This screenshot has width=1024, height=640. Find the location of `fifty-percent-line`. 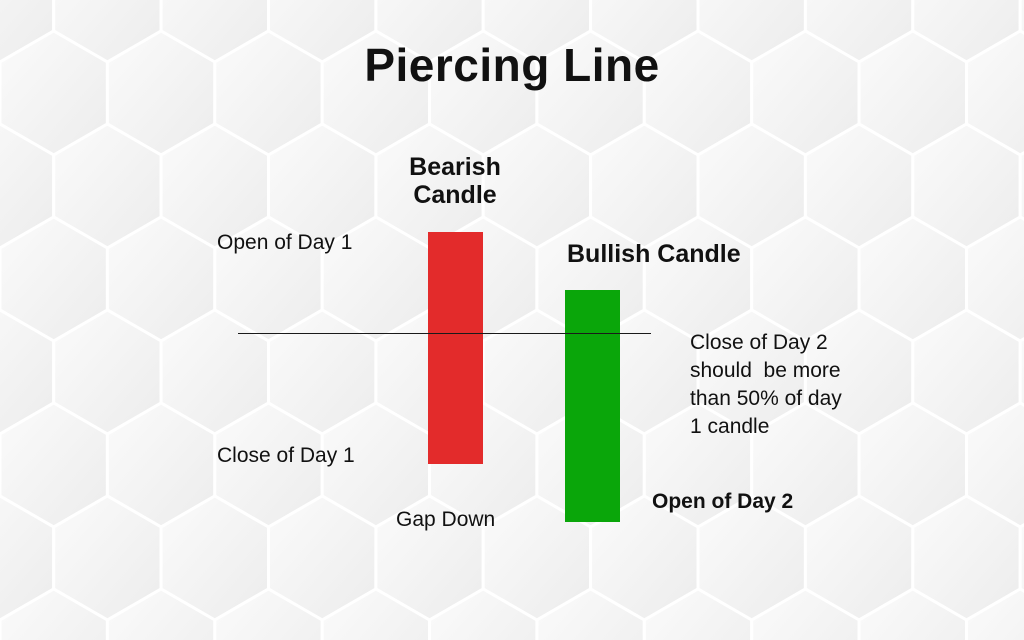

fifty-percent-line is located at coordinates (444, 333).